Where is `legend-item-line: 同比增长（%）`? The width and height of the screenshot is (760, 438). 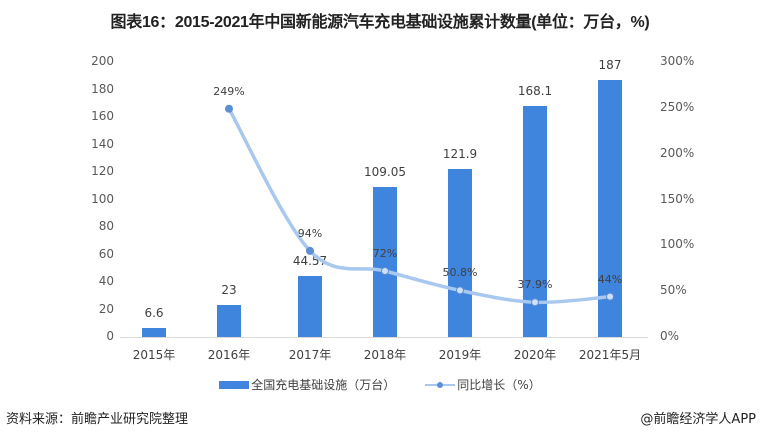 legend-item-line: 同比增长（%） is located at coordinates (483, 384).